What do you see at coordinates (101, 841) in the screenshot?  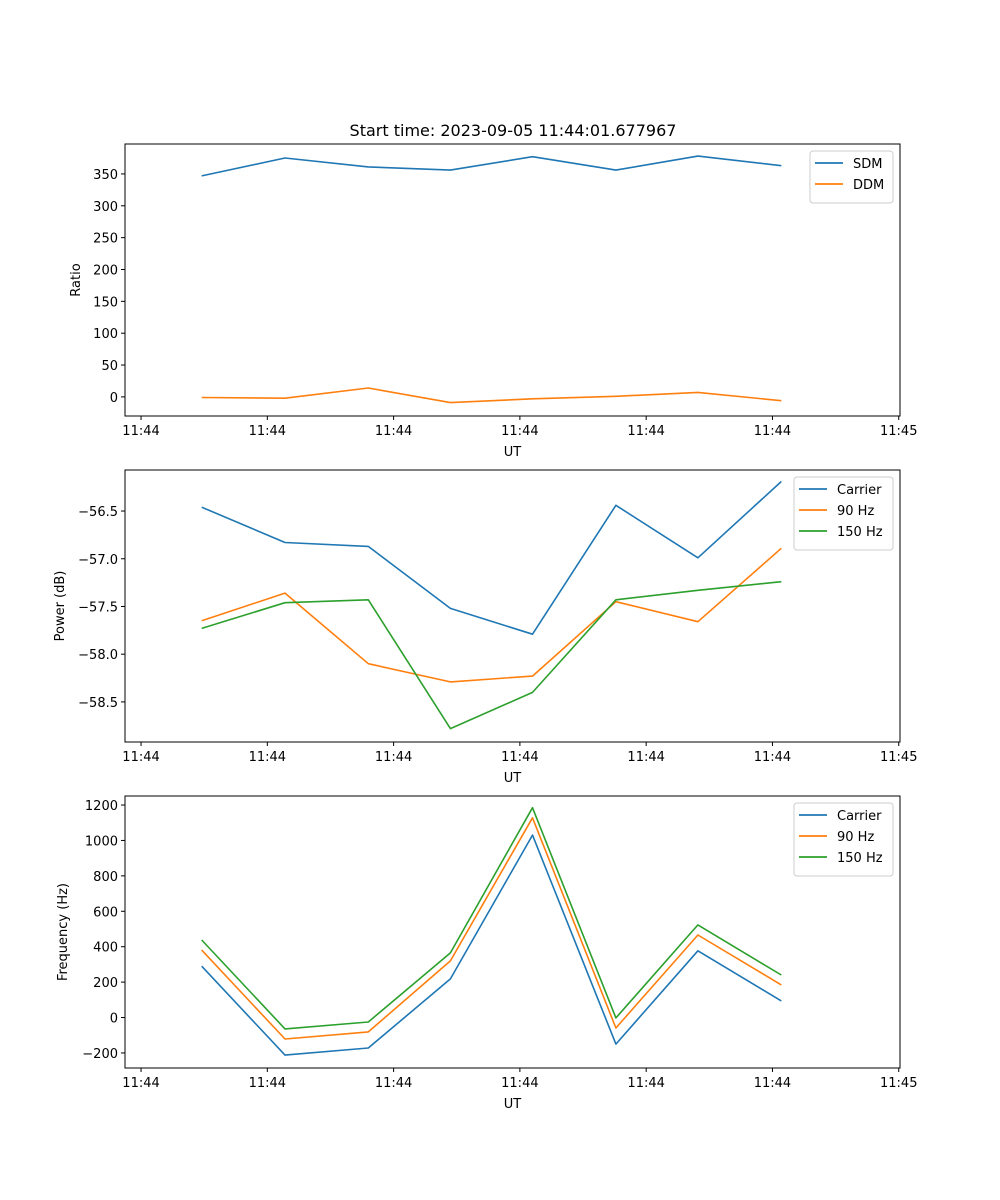 I see `y-tick-label: 1000` at bounding box center [101, 841].